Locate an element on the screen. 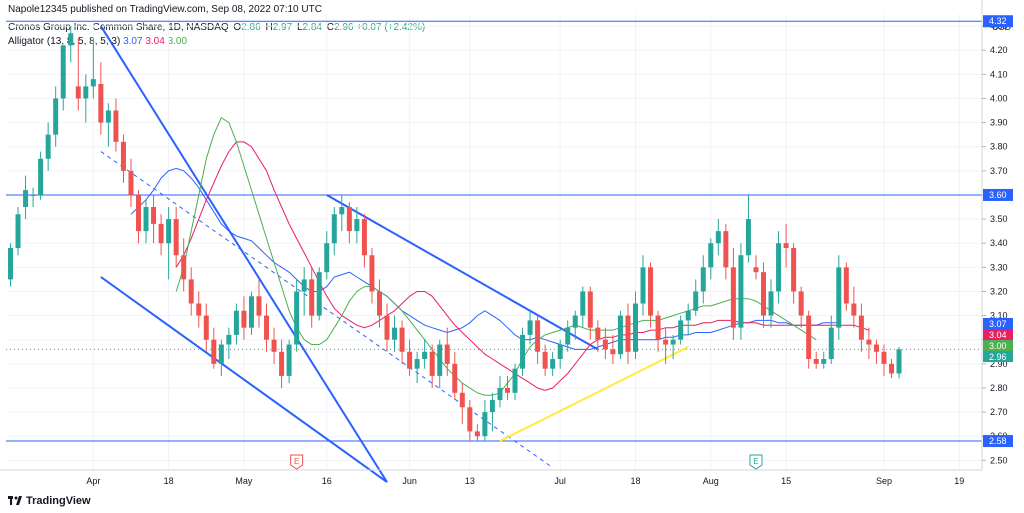 The height and width of the screenshot is (513, 1024). brand-name: TradingView is located at coordinates (58, 501).